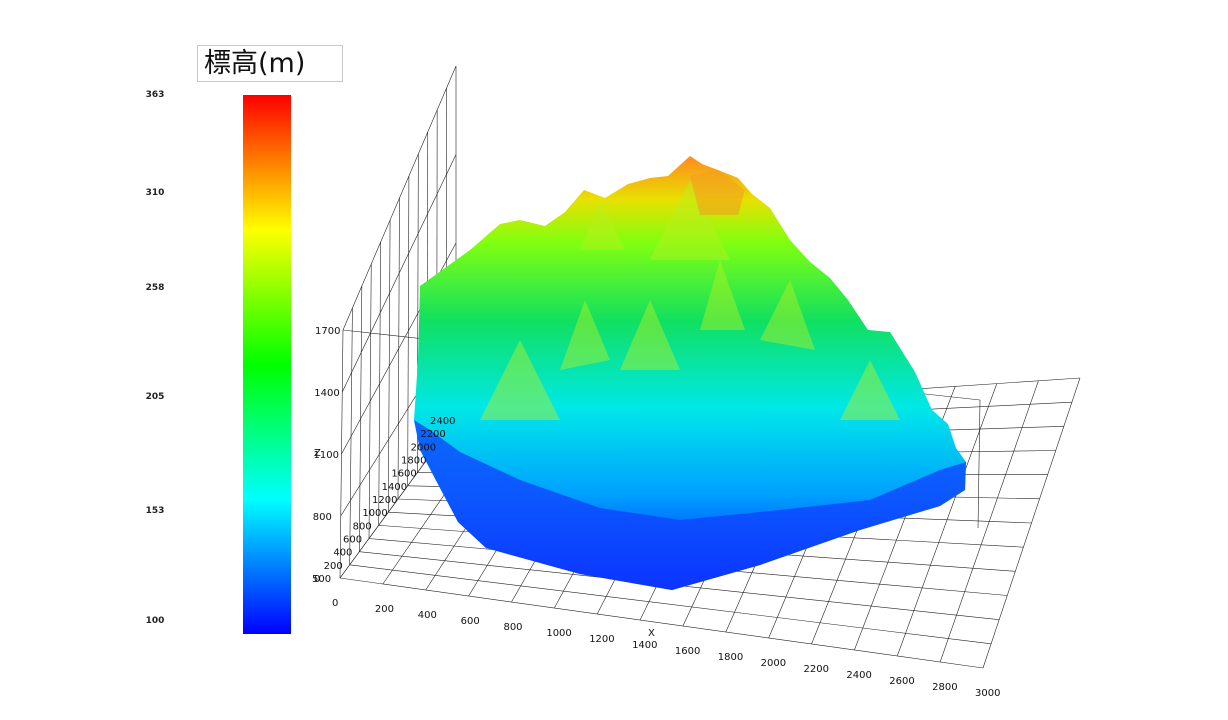 This screenshot has width=1228, height=720. Describe the element at coordinates (690, 505) in the screenshot. I see `terrain-front-face` at that location.